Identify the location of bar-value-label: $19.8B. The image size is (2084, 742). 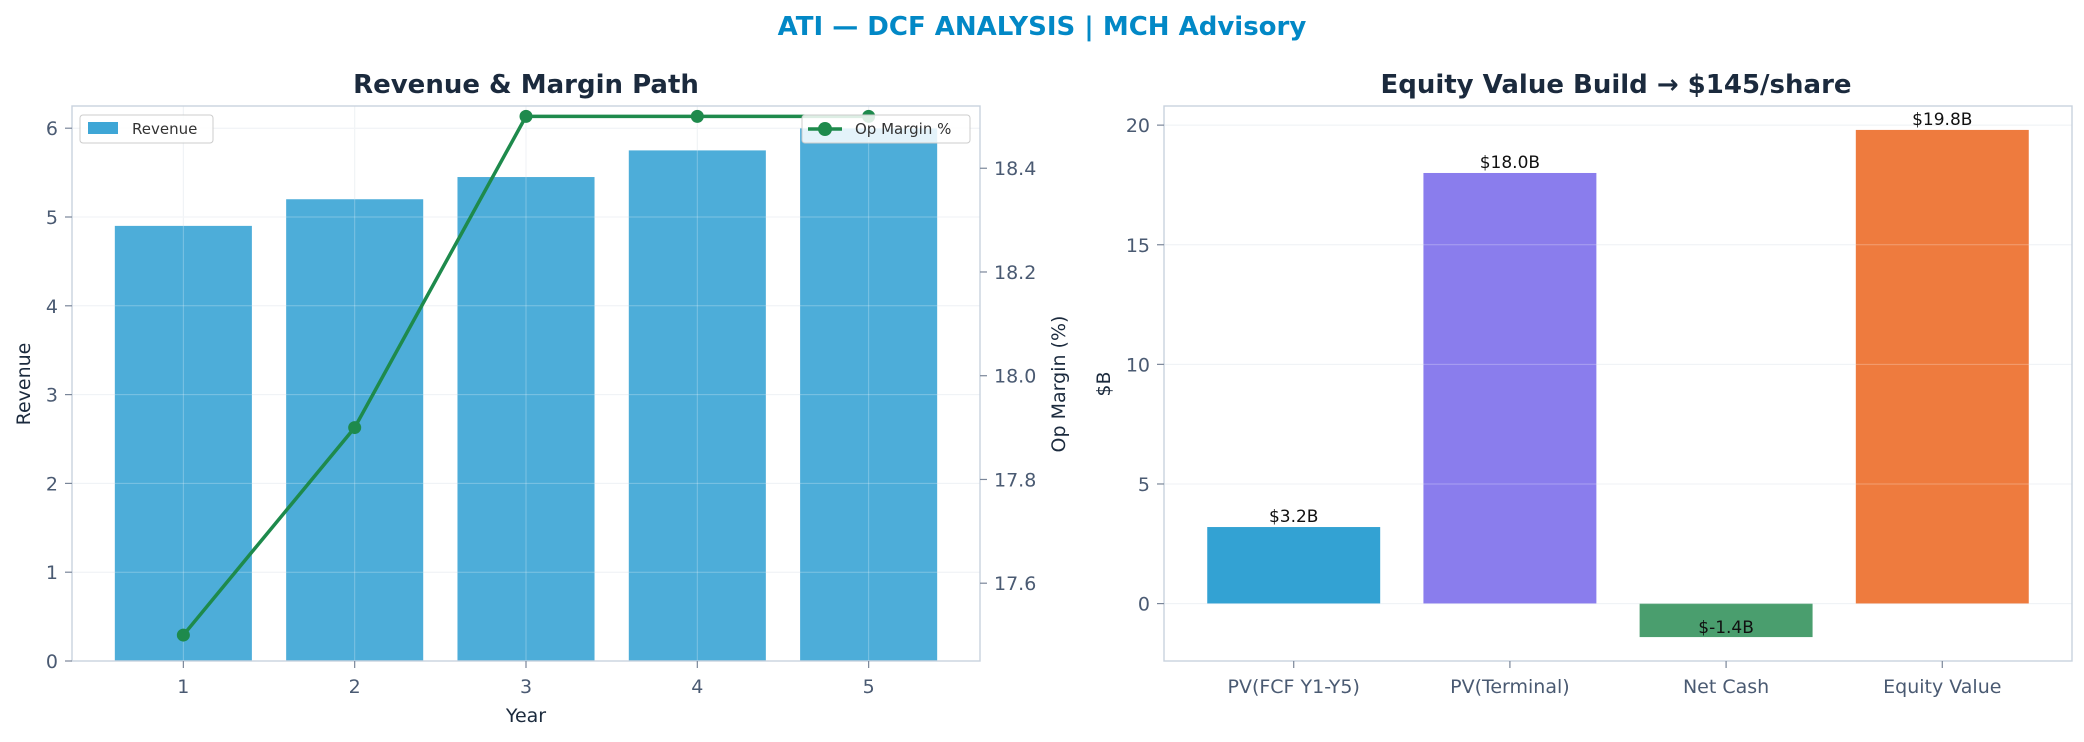
(1942, 120).